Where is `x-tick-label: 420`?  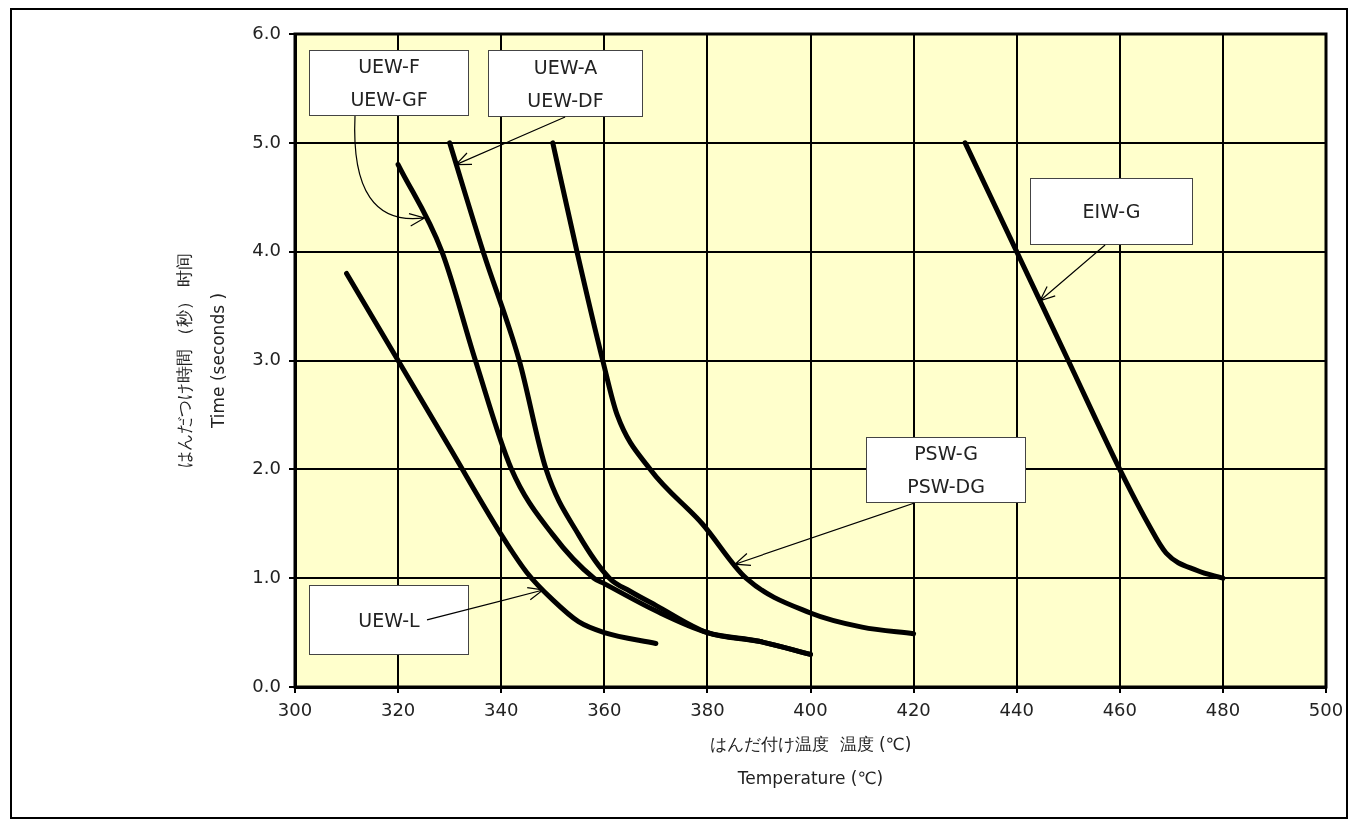
x-tick-label: 420 is located at coordinates (913, 710).